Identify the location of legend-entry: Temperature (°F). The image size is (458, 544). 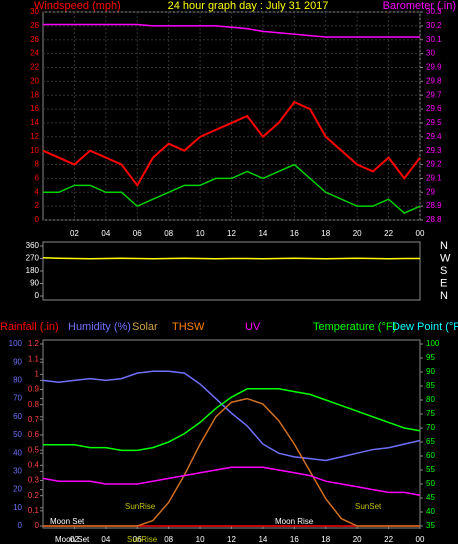
(354, 327).